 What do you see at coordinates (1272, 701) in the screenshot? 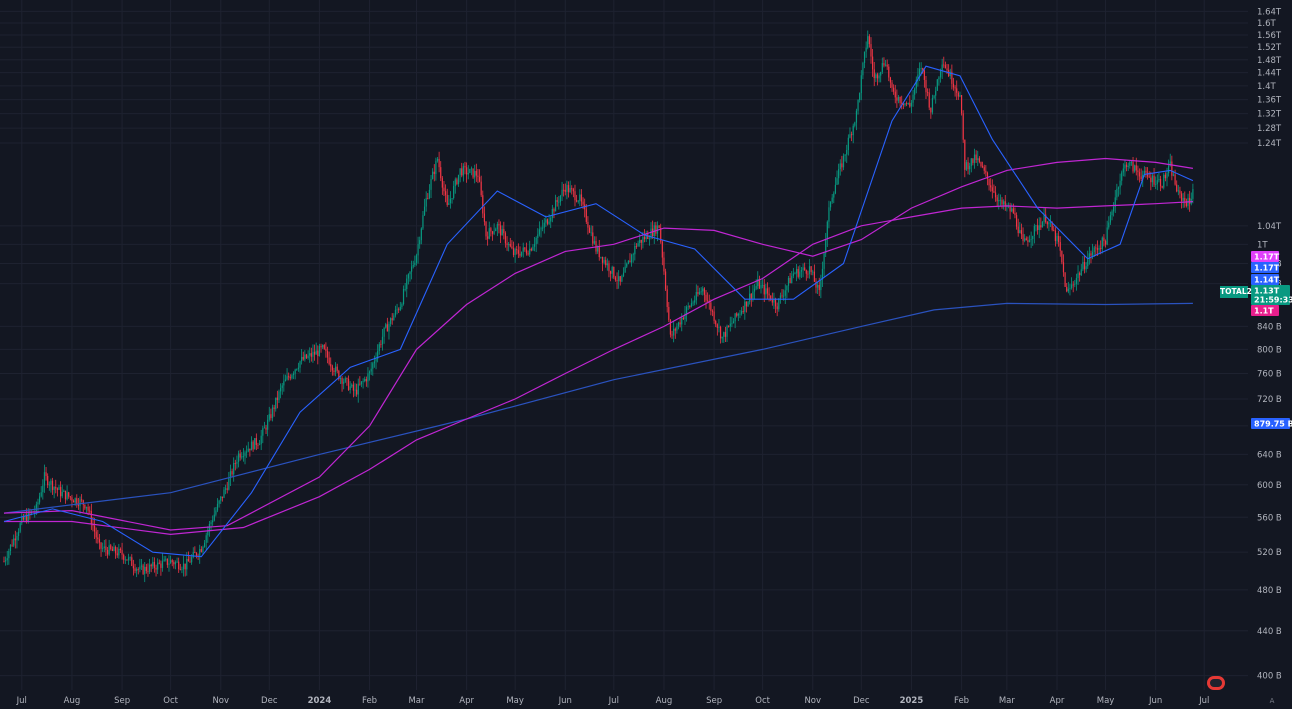
I see `auto-scale-button: A` at bounding box center [1272, 701].